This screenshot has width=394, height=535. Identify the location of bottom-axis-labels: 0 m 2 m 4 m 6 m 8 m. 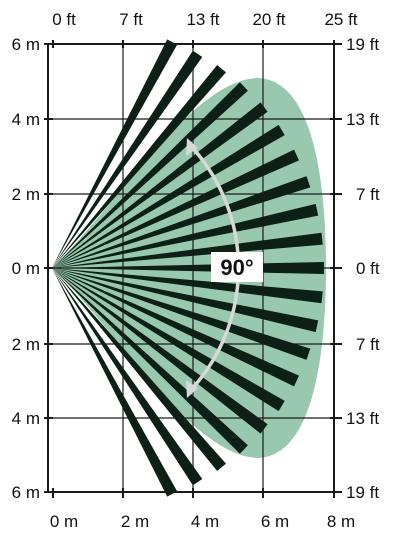
(202, 521).